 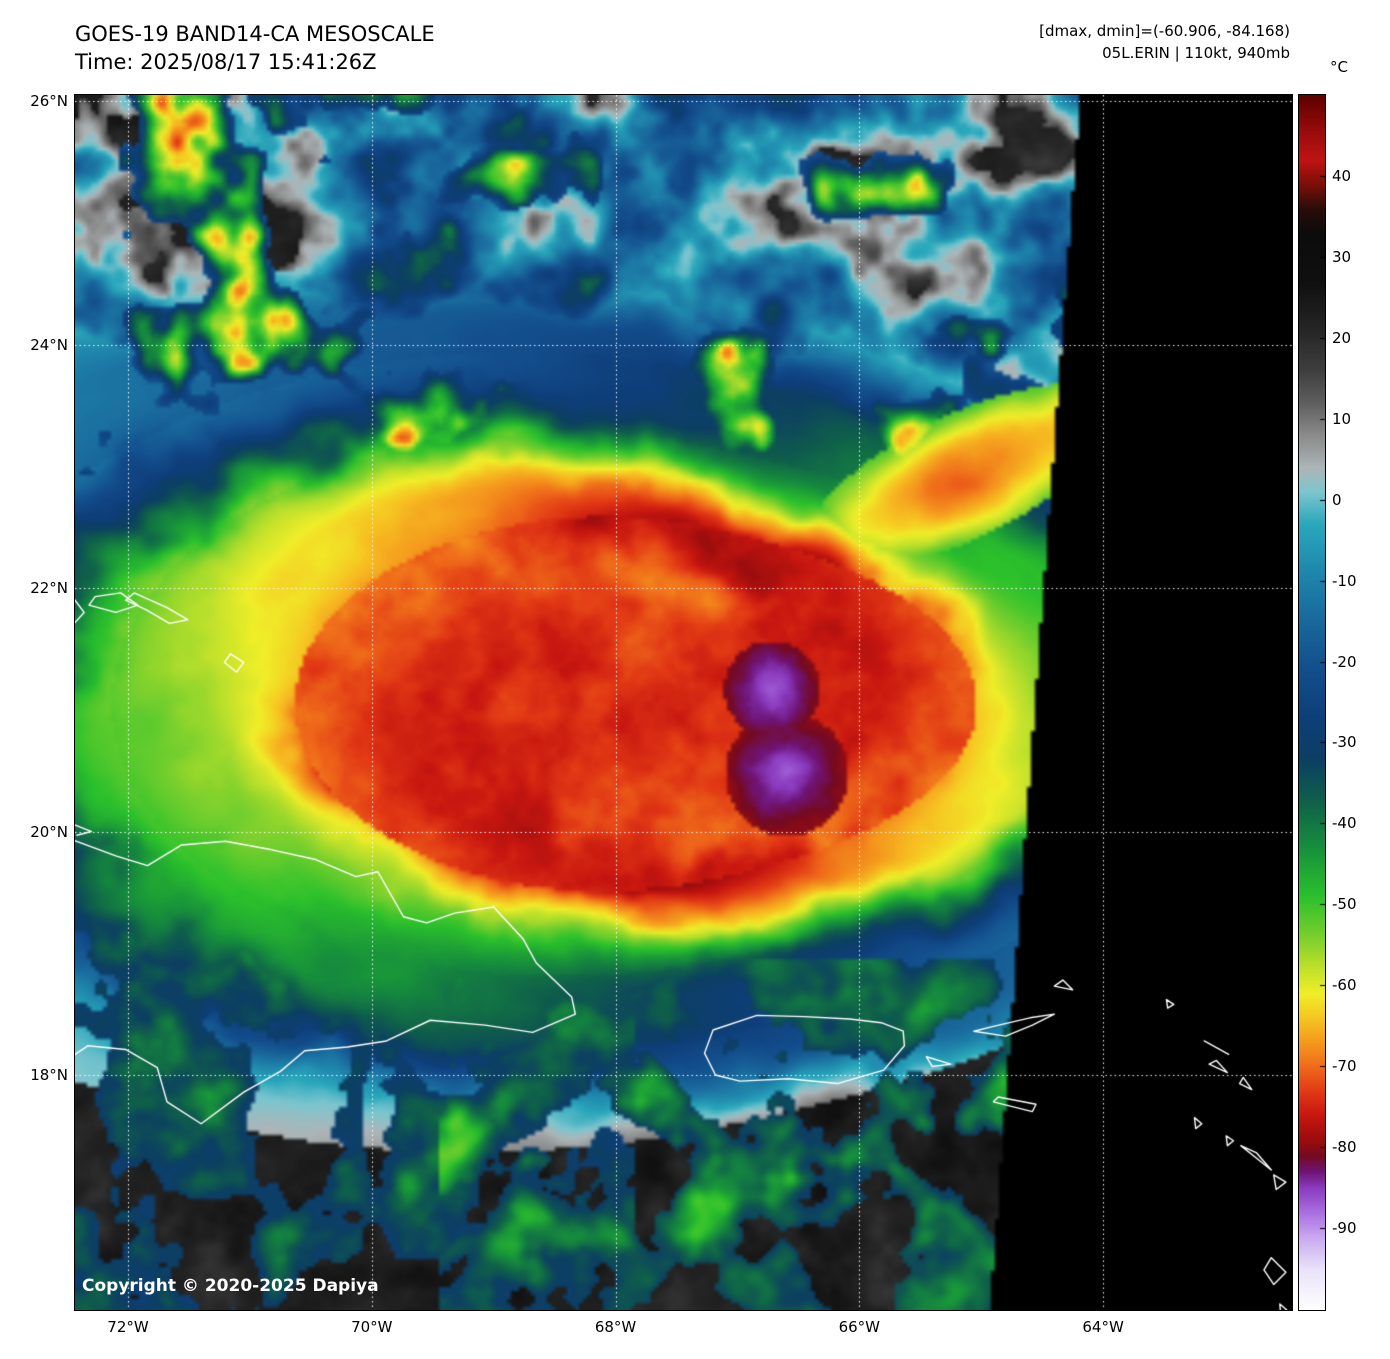 I want to click on colorbar-unit-label: °C, so click(x=1339, y=67).